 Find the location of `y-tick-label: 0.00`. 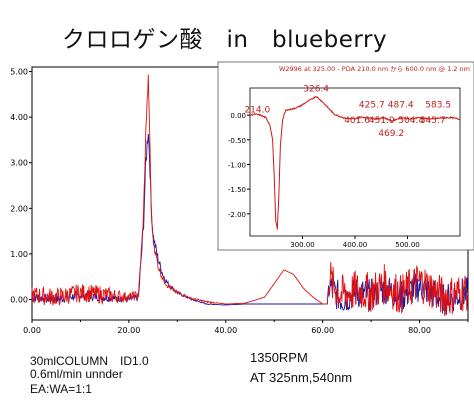

y-tick-label: 0.00 is located at coordinates (19, 299).